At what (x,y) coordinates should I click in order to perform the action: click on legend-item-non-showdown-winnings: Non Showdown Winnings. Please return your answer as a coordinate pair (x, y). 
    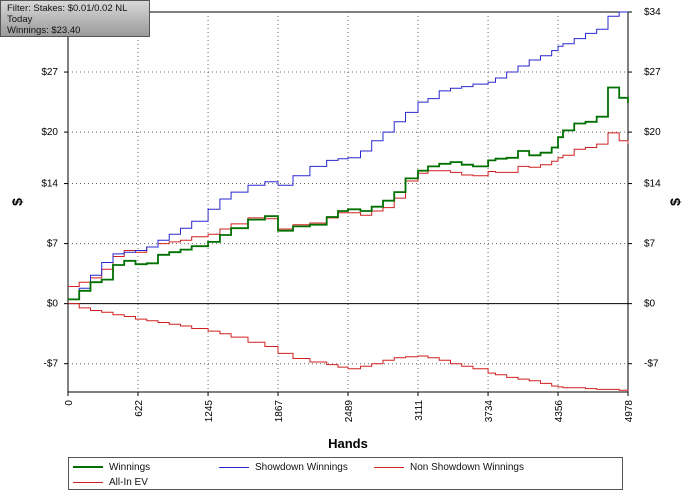
    Looking at the image, I should click on (449, 468).